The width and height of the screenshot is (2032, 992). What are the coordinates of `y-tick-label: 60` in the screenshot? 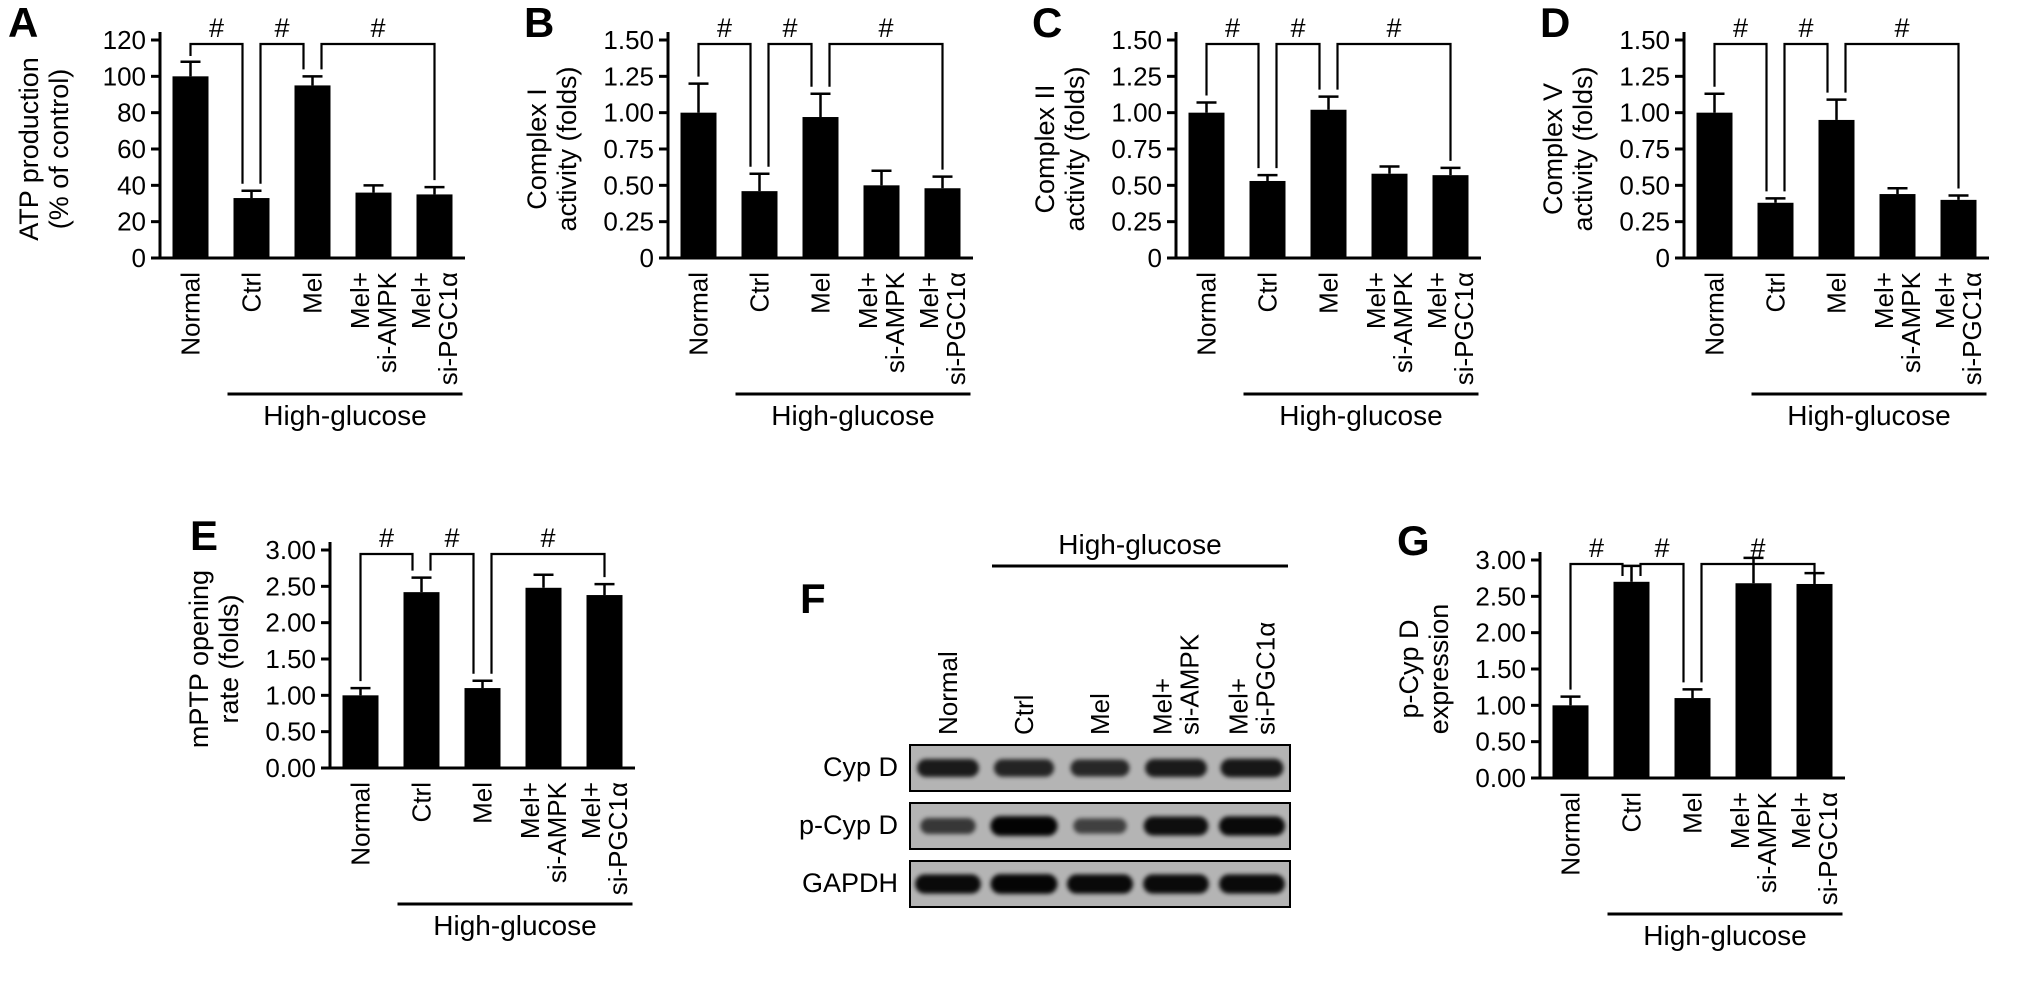 It's located at (131, 149).